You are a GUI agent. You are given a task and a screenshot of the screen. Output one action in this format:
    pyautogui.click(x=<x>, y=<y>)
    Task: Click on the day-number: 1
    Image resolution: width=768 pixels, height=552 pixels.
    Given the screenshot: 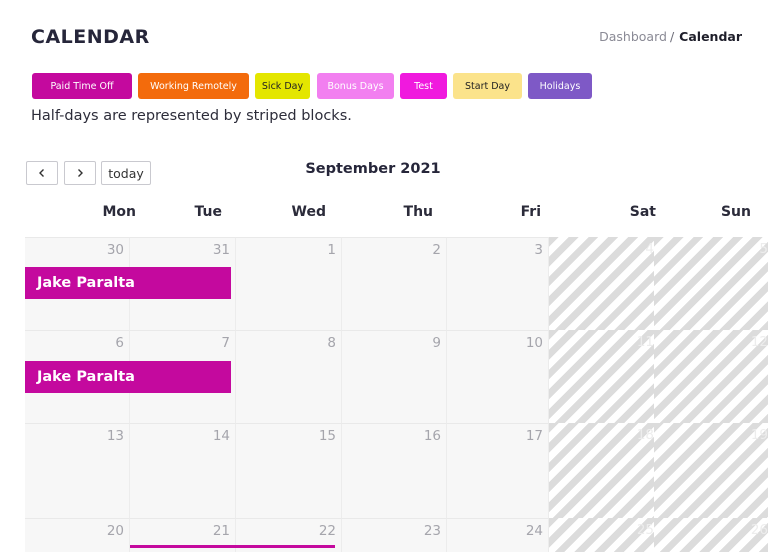 What is the action you would take?
    pyautogui.click(x=331, y=250)
    